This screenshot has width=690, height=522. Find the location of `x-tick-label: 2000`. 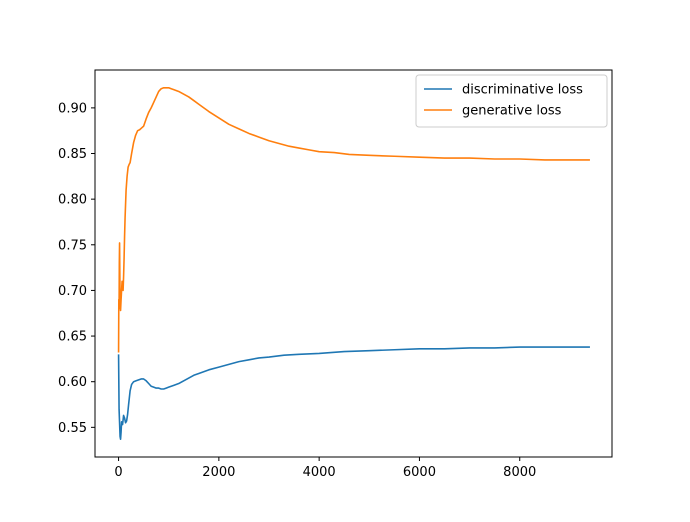

x-tick-label: 2000 is located at coordinates (218, 472).